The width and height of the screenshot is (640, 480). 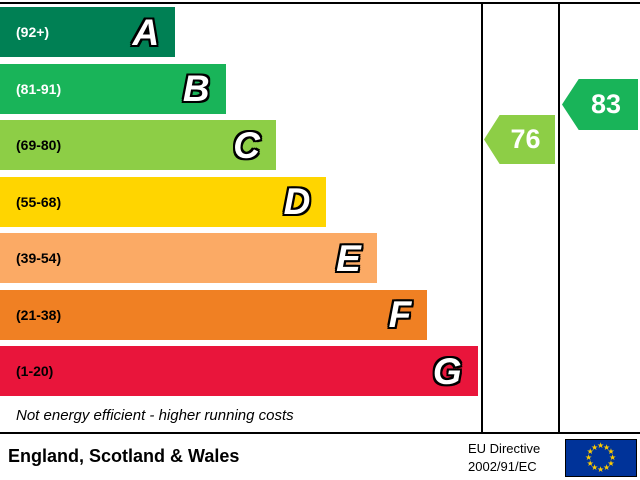 I want to click on band-row-d: (55-68) D, so click(x=240, y=202).